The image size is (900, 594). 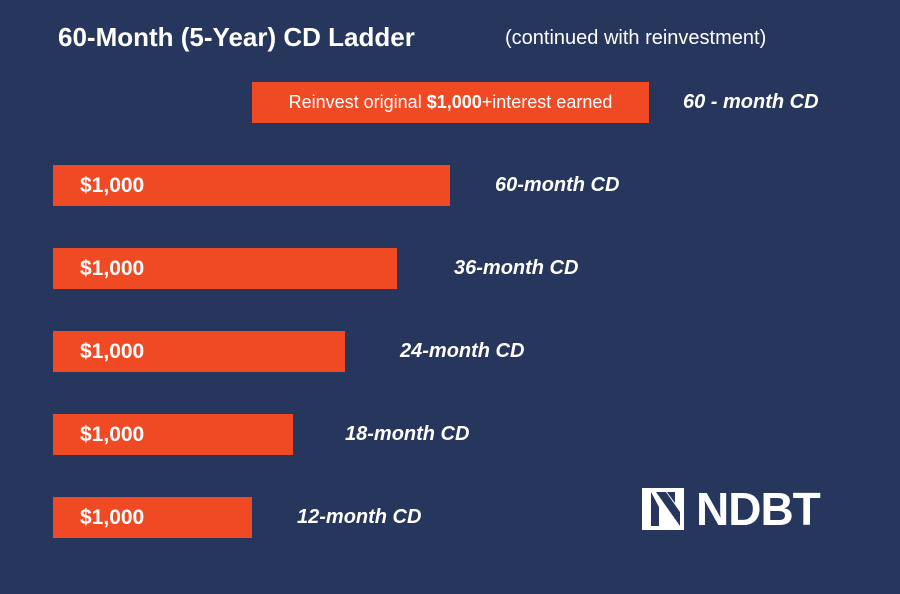 What do you see at coordinates (199, 351) in the screenshot?
I see `rung-bar-24: $1,000` at bounding box center [199, 351].